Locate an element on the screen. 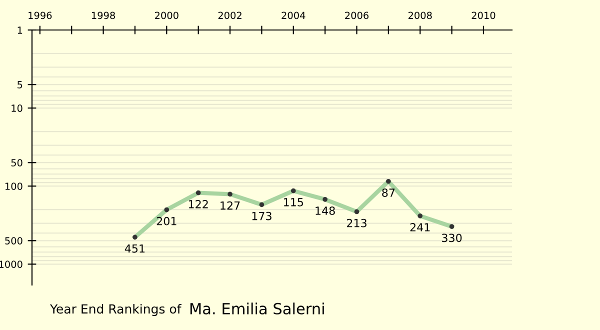  x-tick-label: 1998 is located at coordinates (103, 16).